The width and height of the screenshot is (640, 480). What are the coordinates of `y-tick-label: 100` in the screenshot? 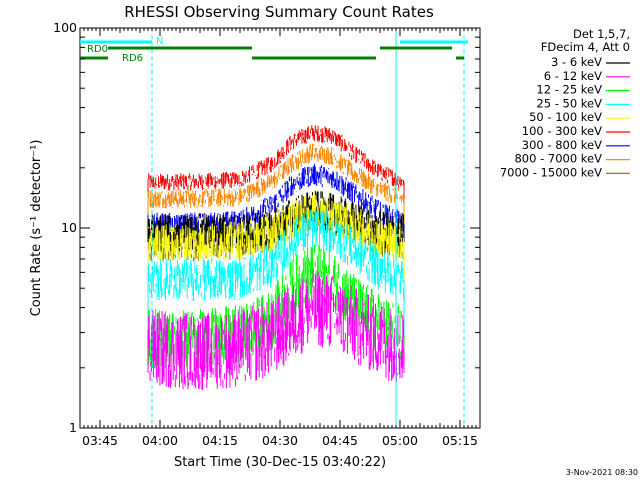 It's located at (65, 27).